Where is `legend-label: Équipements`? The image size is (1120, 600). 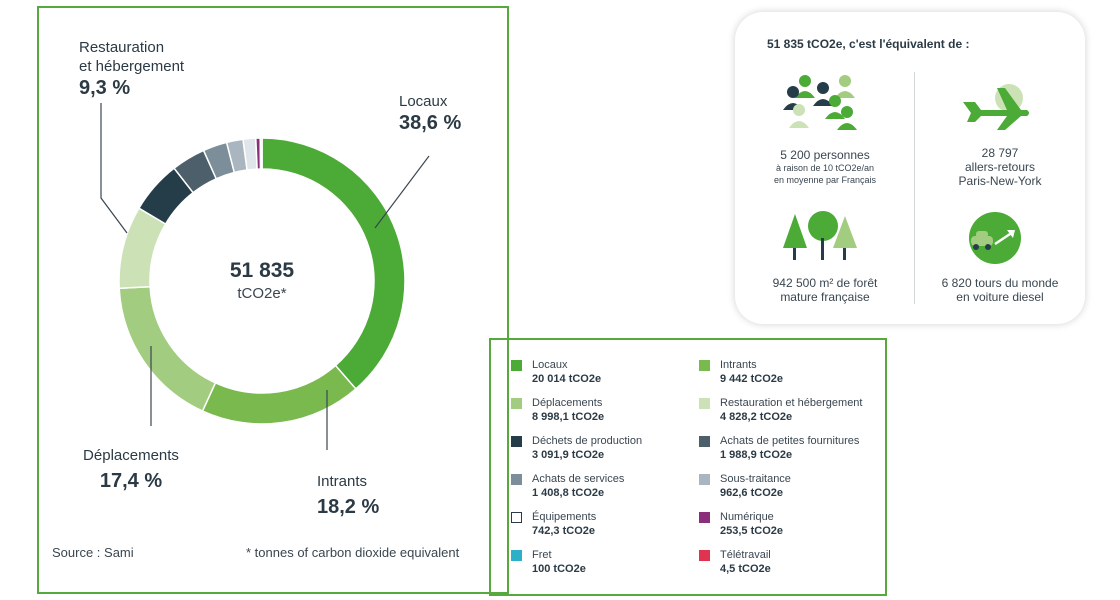 legend-label: Équipements is located at coordinates (564, 517).